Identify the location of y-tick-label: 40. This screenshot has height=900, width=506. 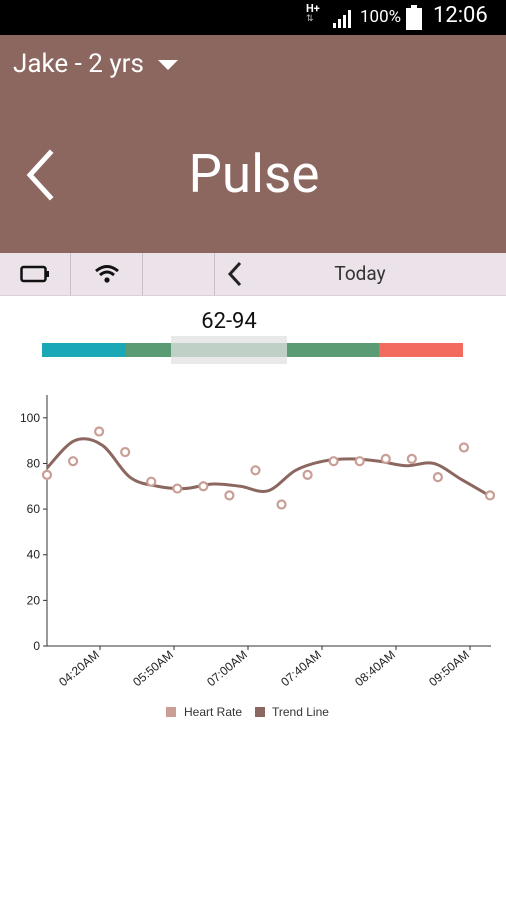
(34, 555).